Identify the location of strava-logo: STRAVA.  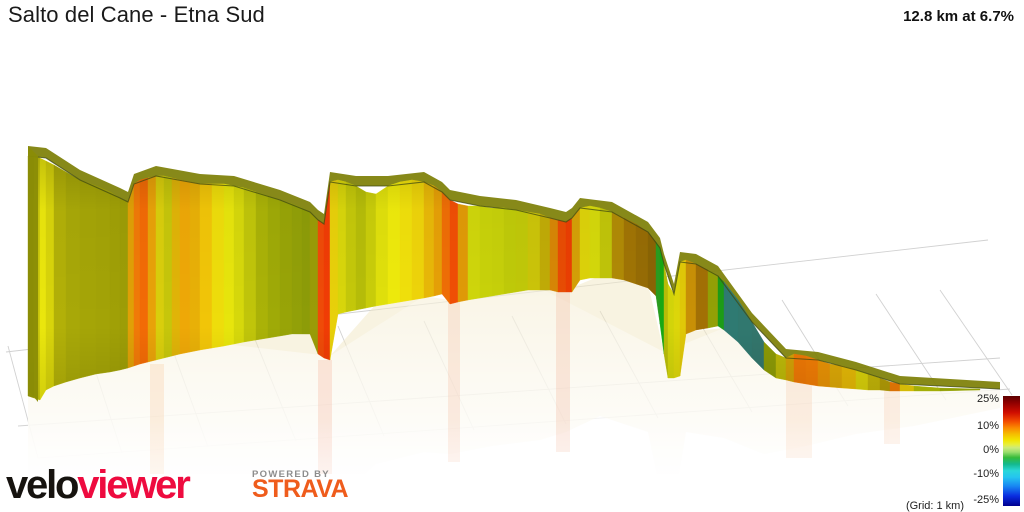
(300, 489).